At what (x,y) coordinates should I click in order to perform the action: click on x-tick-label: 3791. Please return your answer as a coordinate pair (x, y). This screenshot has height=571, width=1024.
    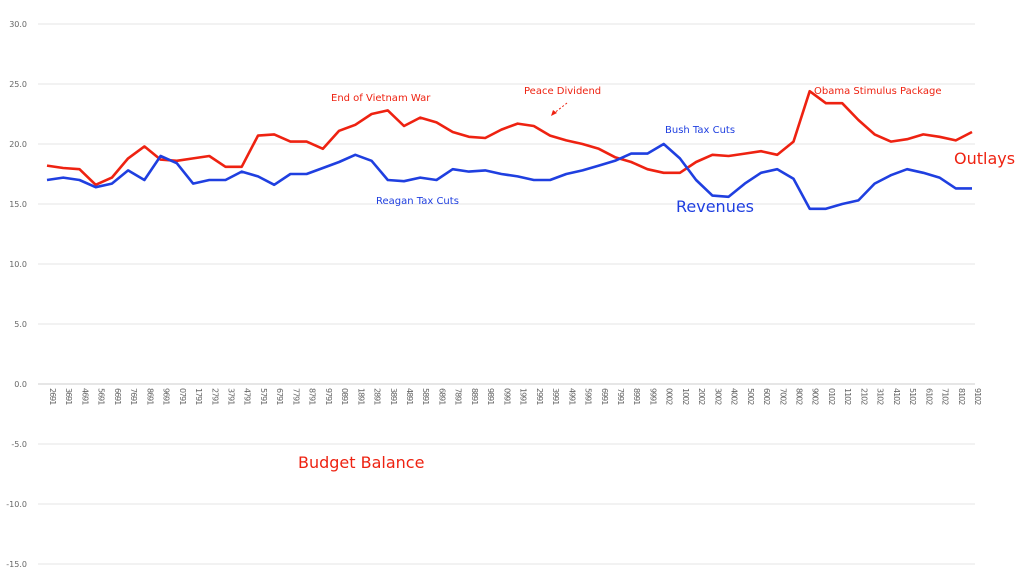
    Looking at the image, I should click on (231, 396).